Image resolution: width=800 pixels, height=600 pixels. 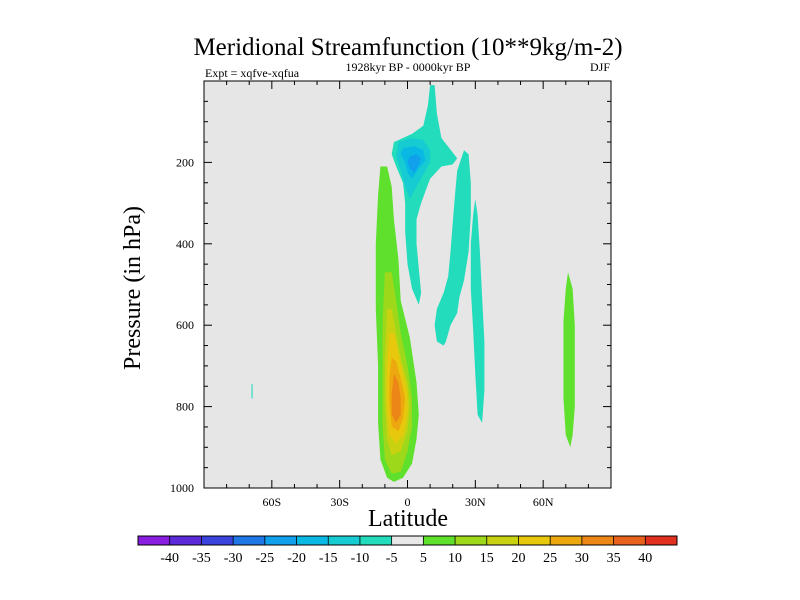 I want to click on colorbar-label: -40, so click(x=169, y=558).